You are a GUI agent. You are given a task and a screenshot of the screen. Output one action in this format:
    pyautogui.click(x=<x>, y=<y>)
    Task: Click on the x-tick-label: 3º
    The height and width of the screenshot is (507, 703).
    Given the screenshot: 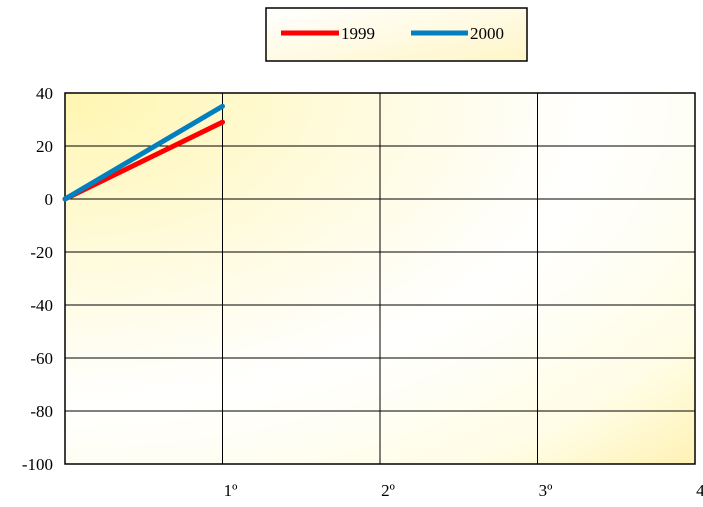 What is the action you would take?
    pyautogui.click(x=546, y=490)
    